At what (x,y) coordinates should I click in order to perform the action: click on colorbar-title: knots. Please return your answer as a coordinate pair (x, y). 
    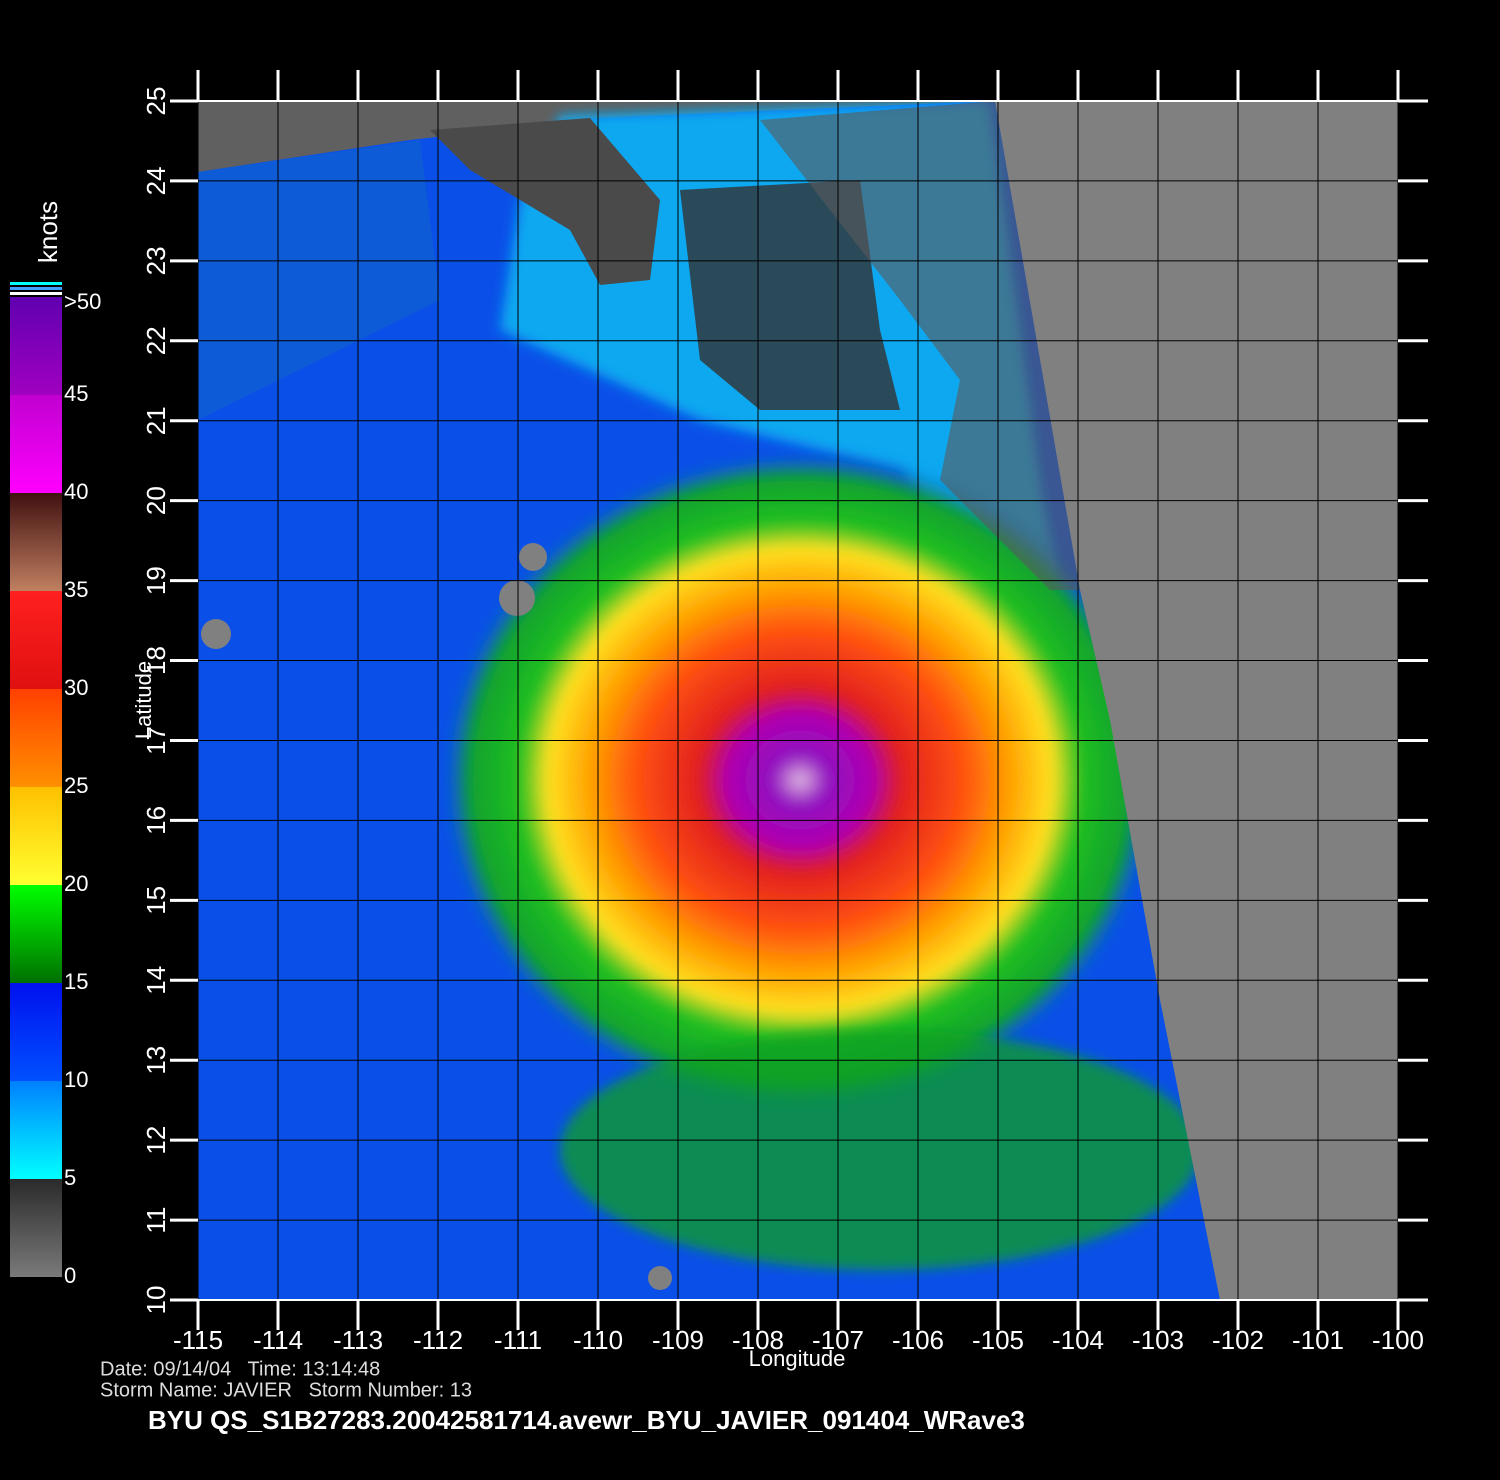
    Looking at the image, I should click on (48, 232).